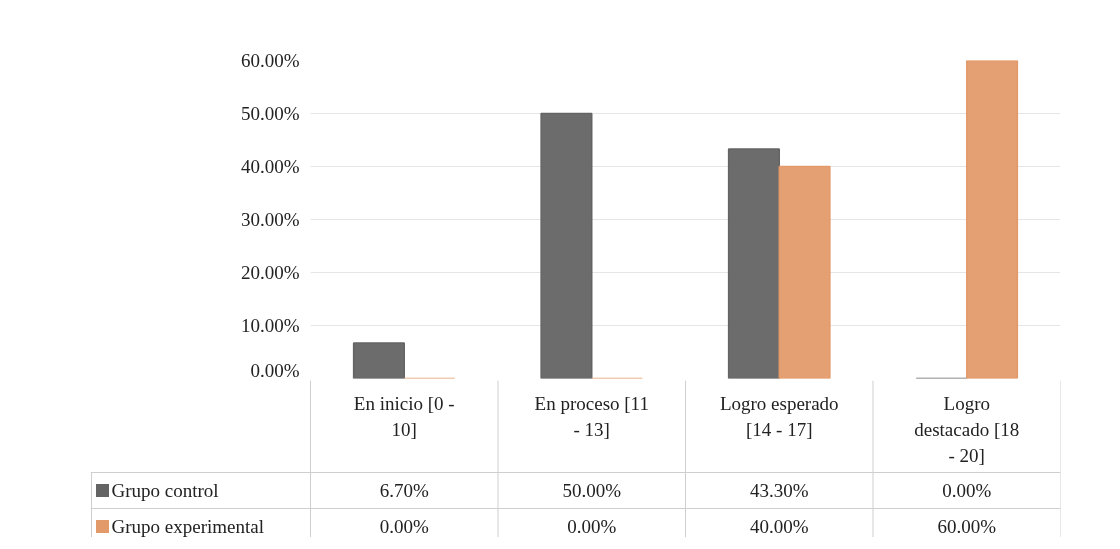  What do you see at coordinates (270, 219) in the screenshot?
I see `y-tick-label: 30.00%` at bounding box center [270, 219].